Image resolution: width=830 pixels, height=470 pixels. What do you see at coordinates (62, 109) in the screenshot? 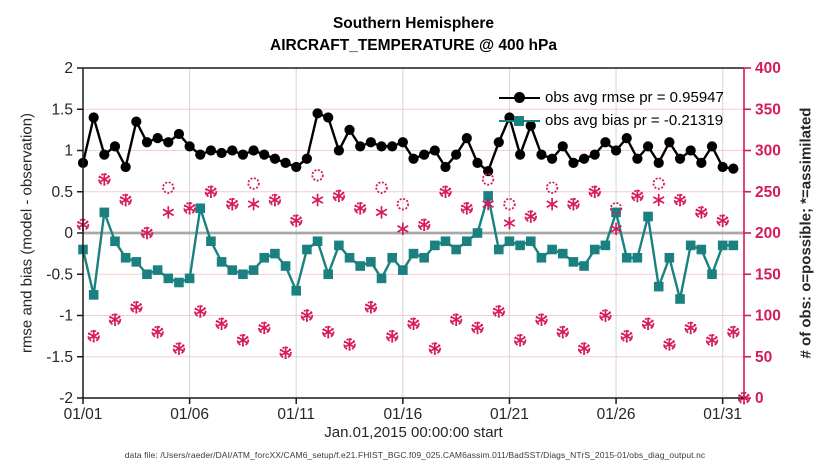
I see `left-axis-tick-label: 1.5` at bounding box center [62, 109].